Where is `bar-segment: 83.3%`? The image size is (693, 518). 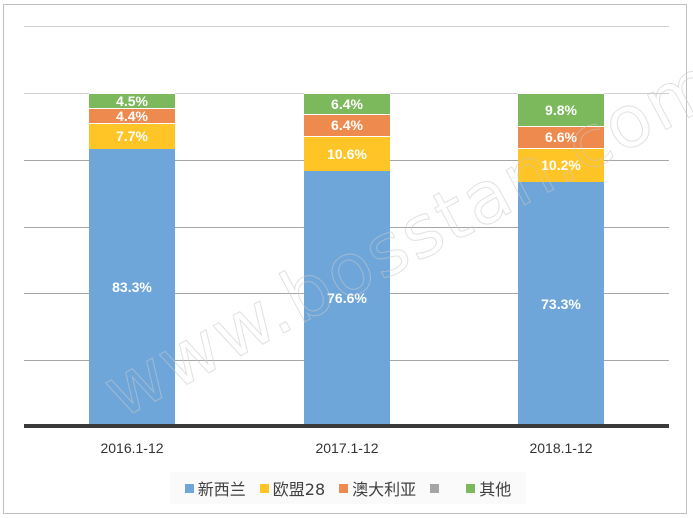
bar-segment: 83.3% is located at coordinates (132, 287).